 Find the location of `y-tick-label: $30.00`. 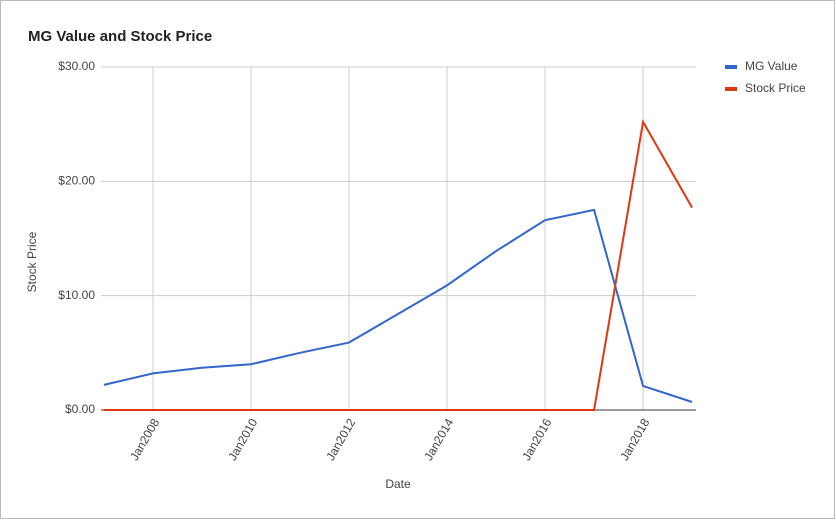

y-tick-label: $30.00 is located at coordinates (76, 66).